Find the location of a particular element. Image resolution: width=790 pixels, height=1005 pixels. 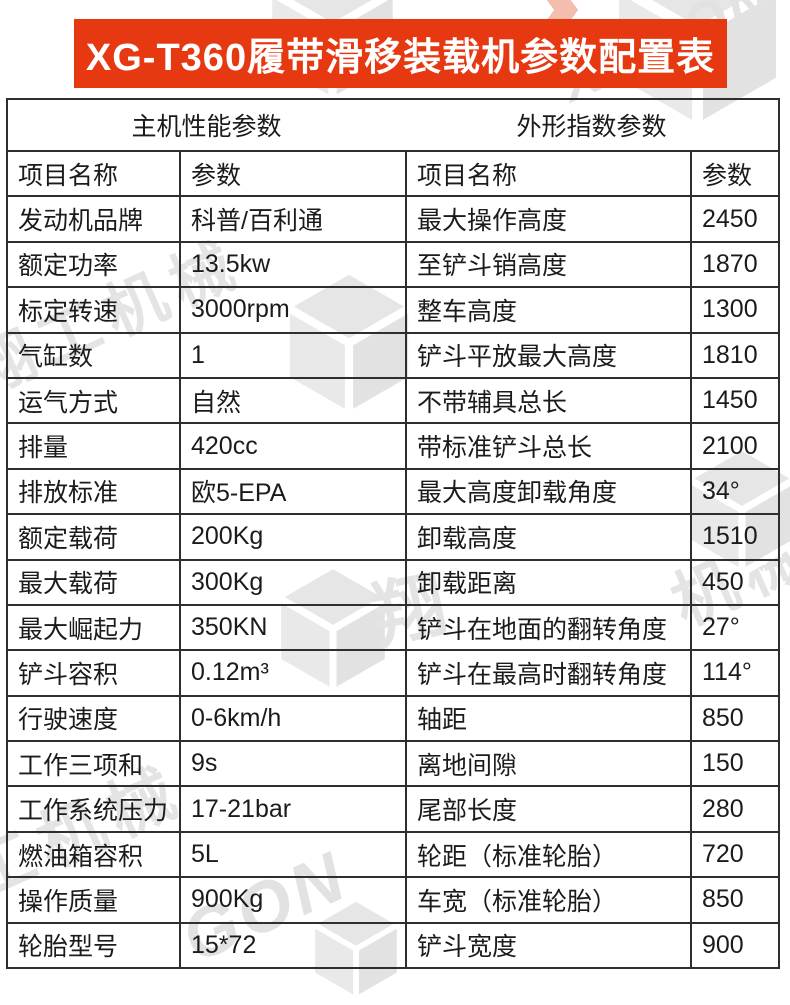

param-name-cell: 不带辅具总长 is located at coordinates (547, 399).